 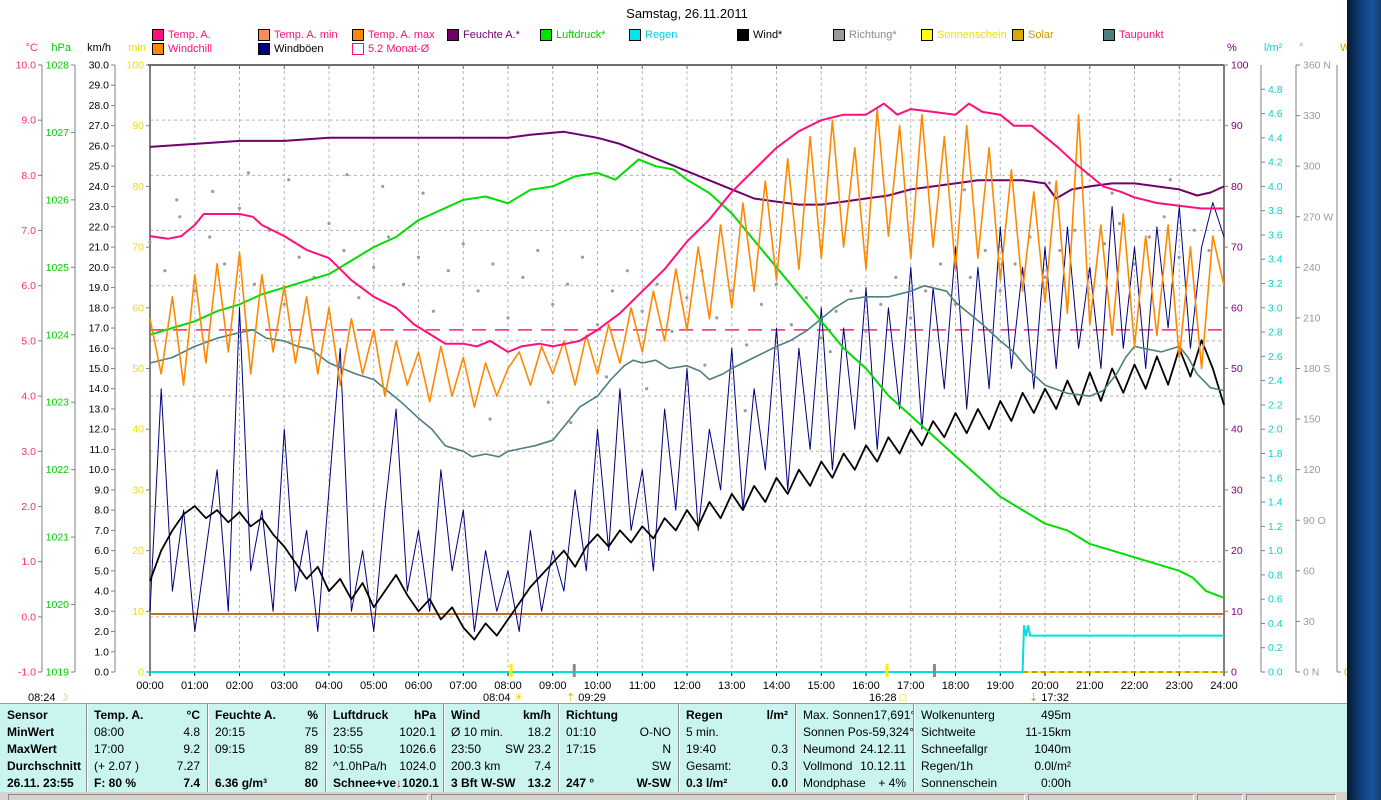 What do you see at coordinates (28, 562) in the screenshot?
I see `axis-tick-label: 1.0` at bounding box center [28, 562].